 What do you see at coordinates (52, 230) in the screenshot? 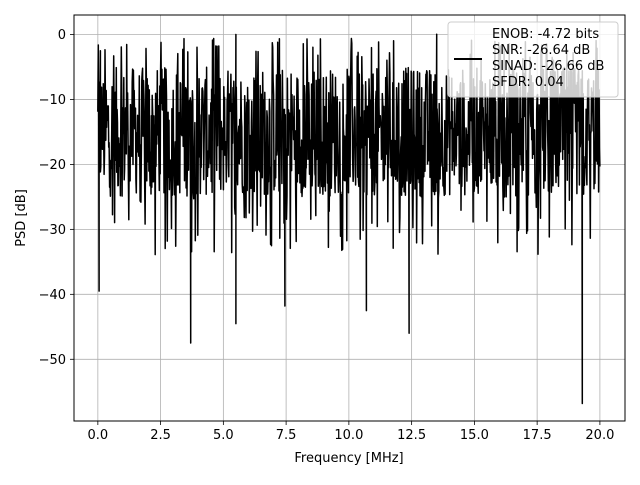
I see `y-tick-label: −30` at bounding box center [52, 230].